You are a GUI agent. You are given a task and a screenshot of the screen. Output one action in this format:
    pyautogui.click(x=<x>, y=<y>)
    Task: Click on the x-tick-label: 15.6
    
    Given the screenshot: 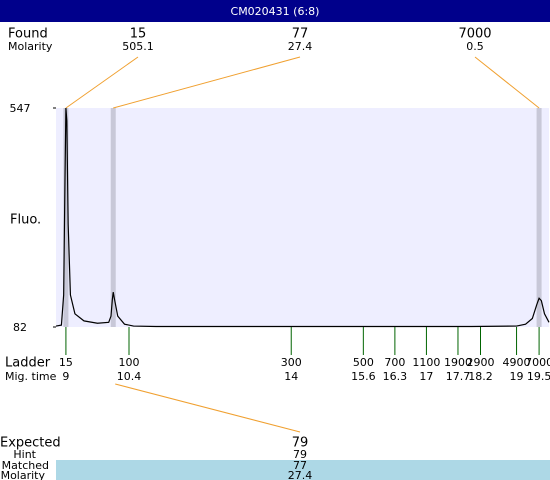 What is the action you would take?
    pyautogui.click(x=363, y=376)
    